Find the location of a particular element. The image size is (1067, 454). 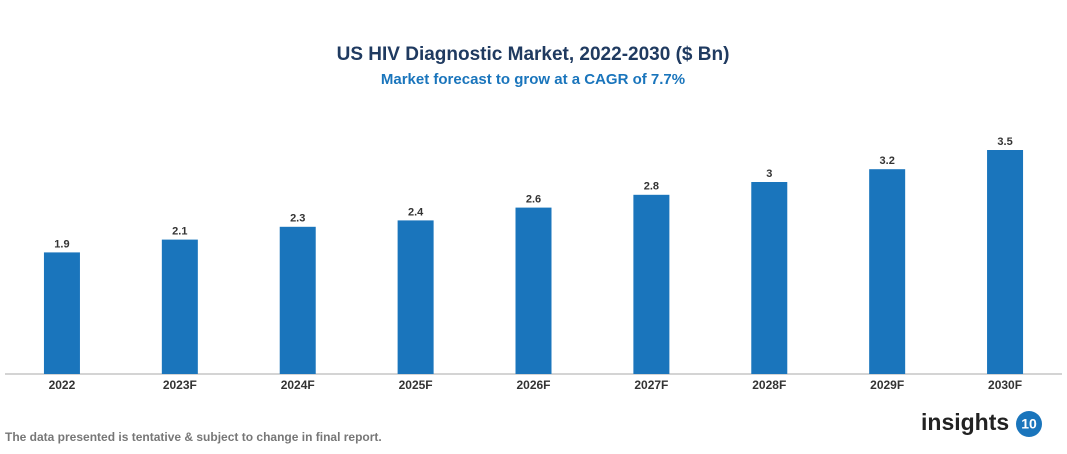

logo-badge is located at coordinates (1029, 424).